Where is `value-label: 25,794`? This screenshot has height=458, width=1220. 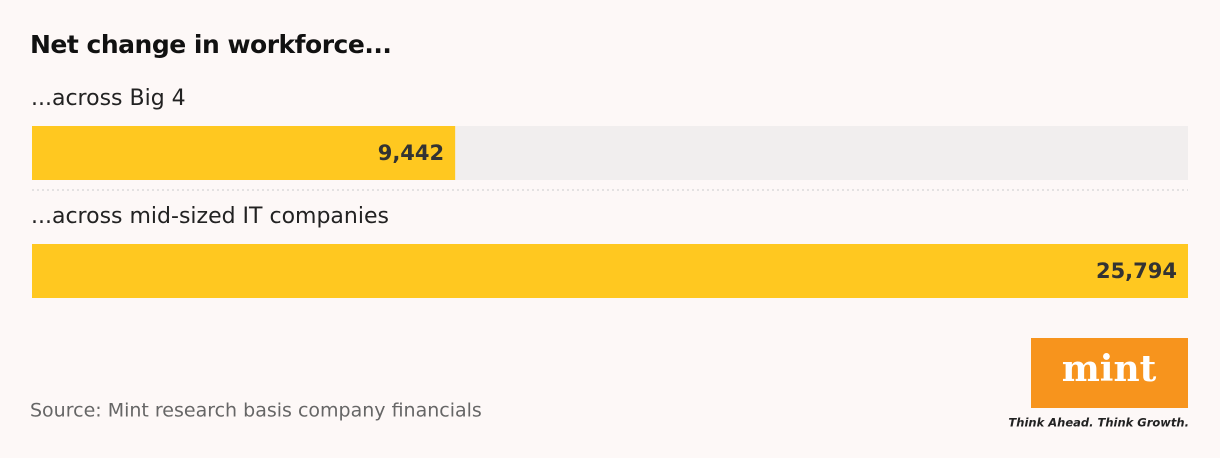
value-label: 25,794 is located at coordinates (1136, 271).